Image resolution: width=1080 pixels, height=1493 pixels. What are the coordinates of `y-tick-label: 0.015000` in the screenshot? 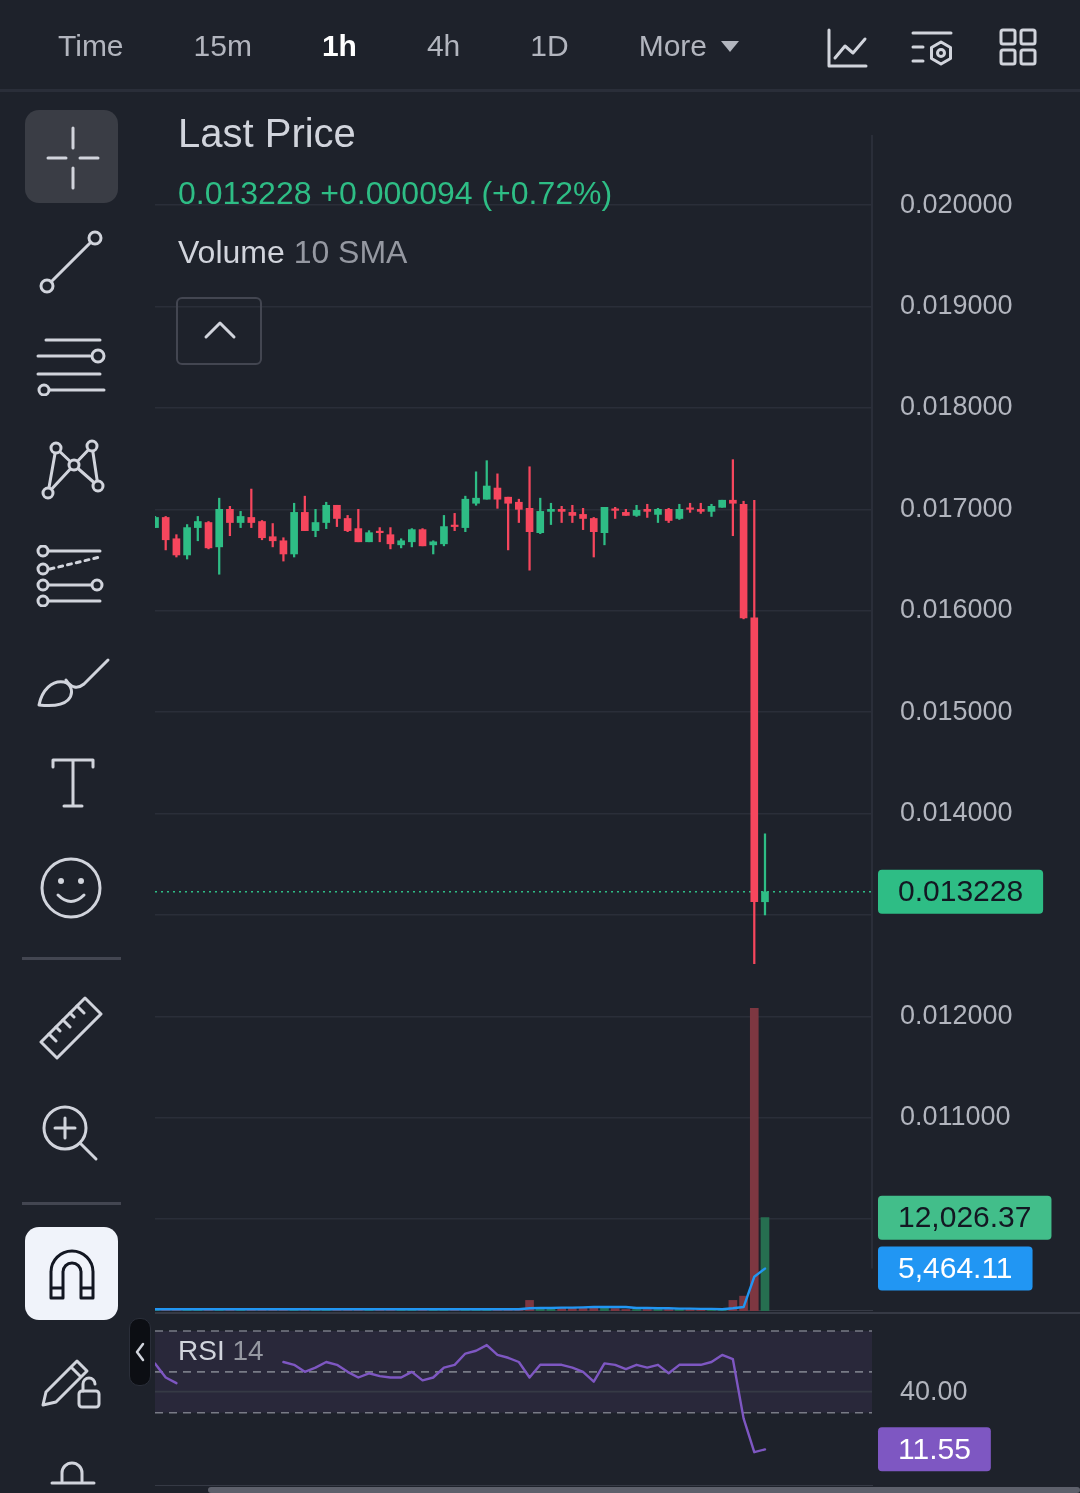 It's located at (956, 710).